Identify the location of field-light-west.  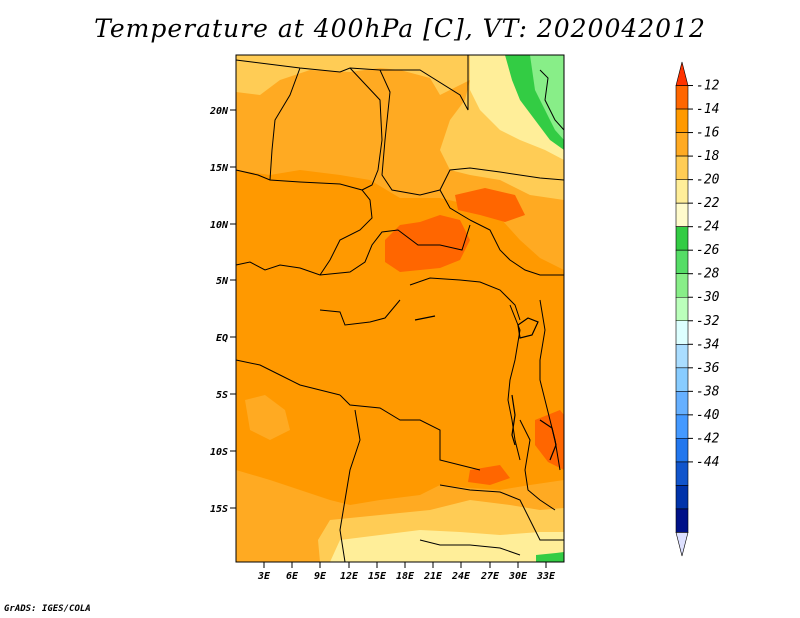
(267, 417).